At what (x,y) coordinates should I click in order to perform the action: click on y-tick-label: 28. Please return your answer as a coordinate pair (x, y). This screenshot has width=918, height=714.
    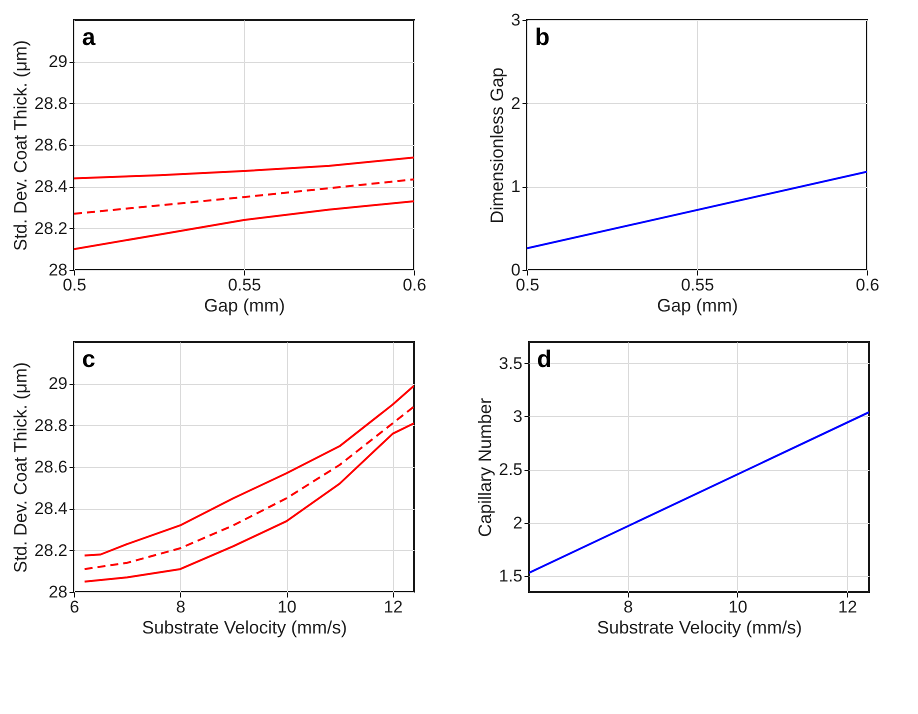
    Looking at the image, I should click on (58, 592).